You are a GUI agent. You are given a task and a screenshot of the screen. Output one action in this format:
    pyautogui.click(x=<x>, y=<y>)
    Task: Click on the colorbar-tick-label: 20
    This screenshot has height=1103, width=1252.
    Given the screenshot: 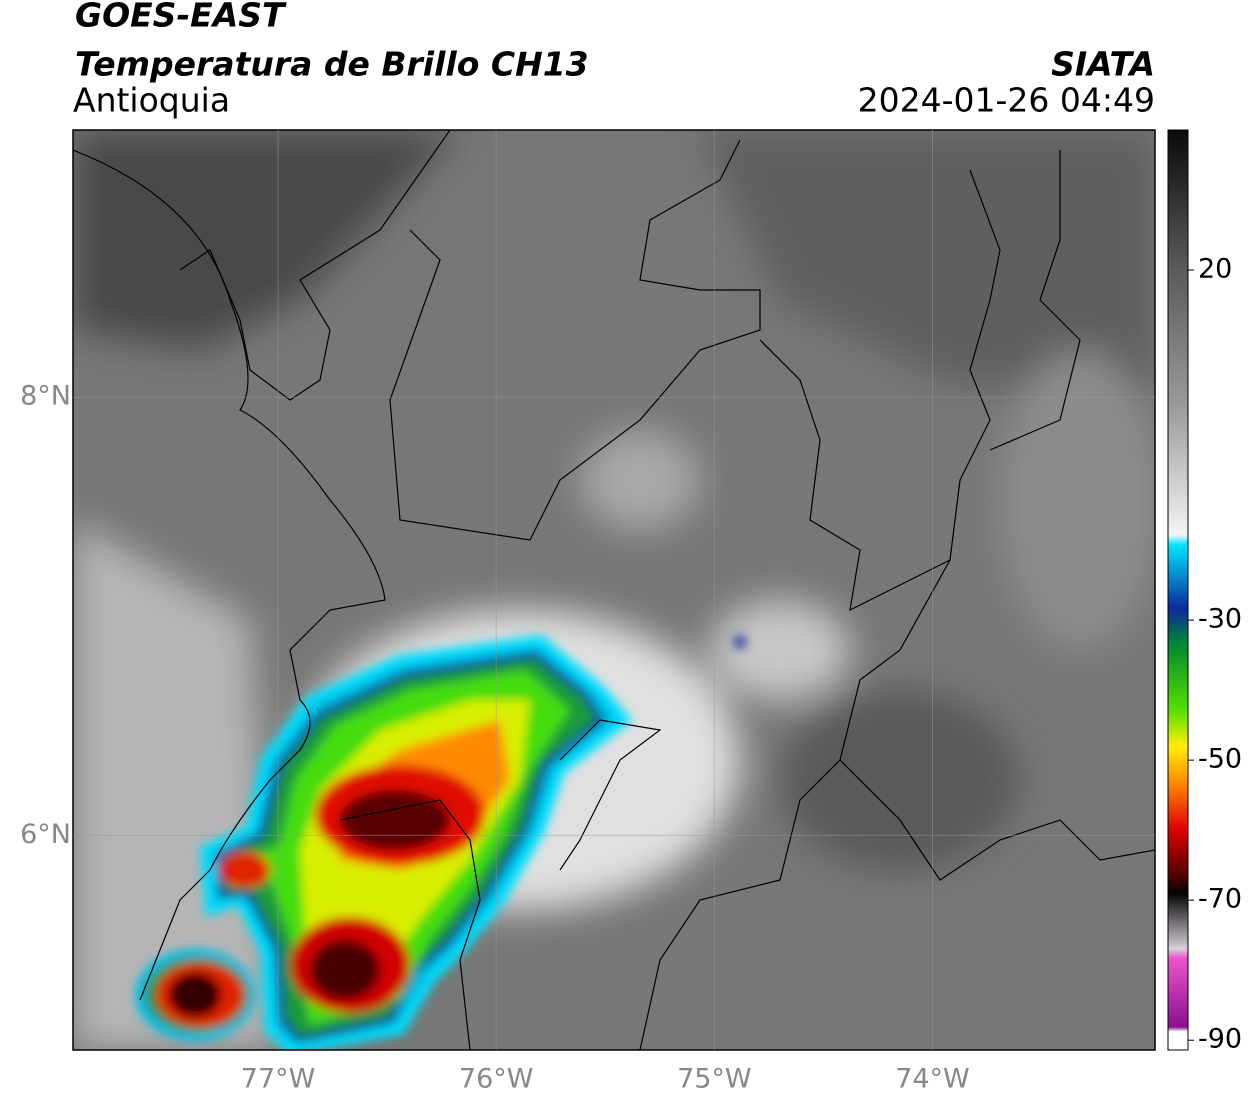 What is the action you would take?
    pyautogui.click(x=1215, y=269)
    